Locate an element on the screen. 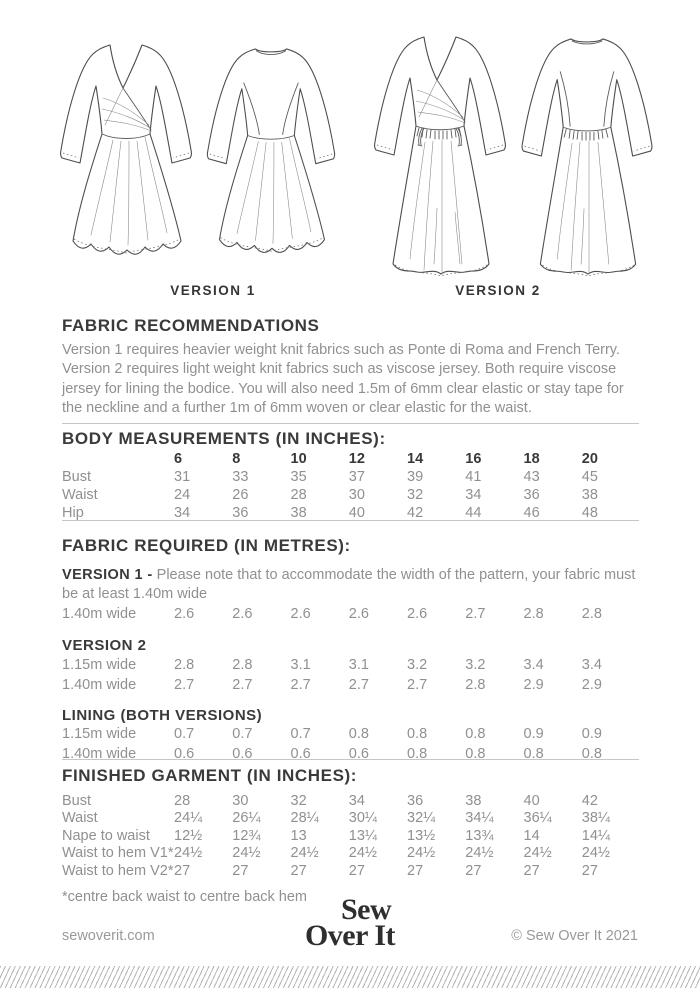 The height and width of the screenshot is (993, 700). table-row: 1.40m wide 2.7 2.7 2.7 2.7 2.7 2.8 2.9 2.9 is located at coordinates (351, 687).